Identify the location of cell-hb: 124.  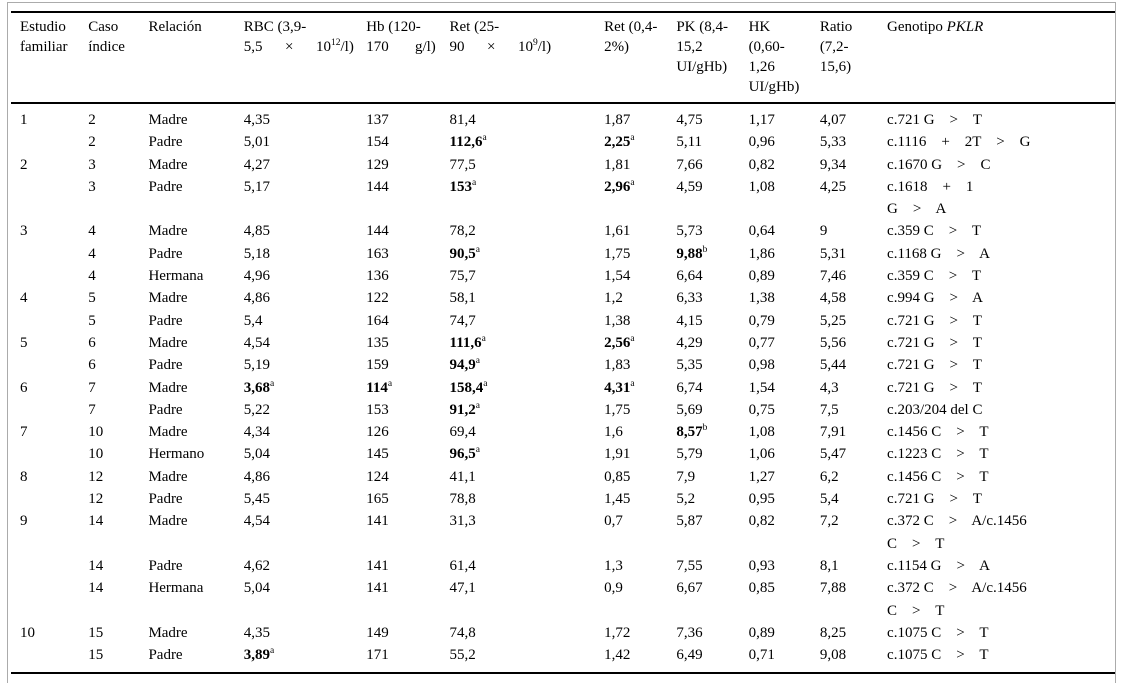
(377, 476).